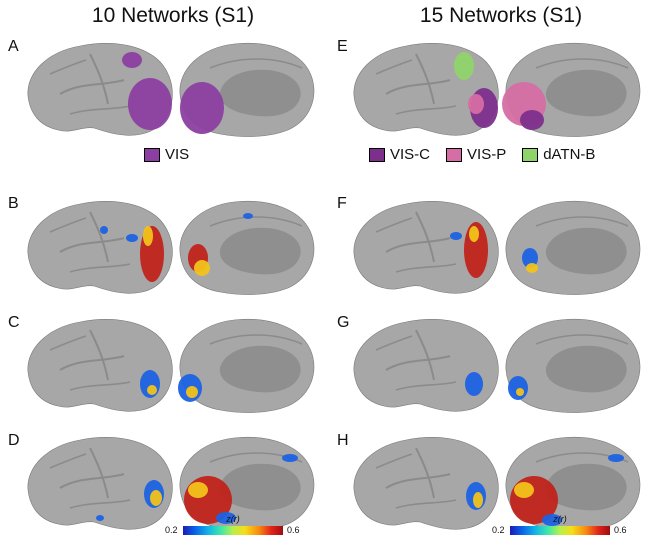  I want to click on legend-left: VIS, so click(171, 154).